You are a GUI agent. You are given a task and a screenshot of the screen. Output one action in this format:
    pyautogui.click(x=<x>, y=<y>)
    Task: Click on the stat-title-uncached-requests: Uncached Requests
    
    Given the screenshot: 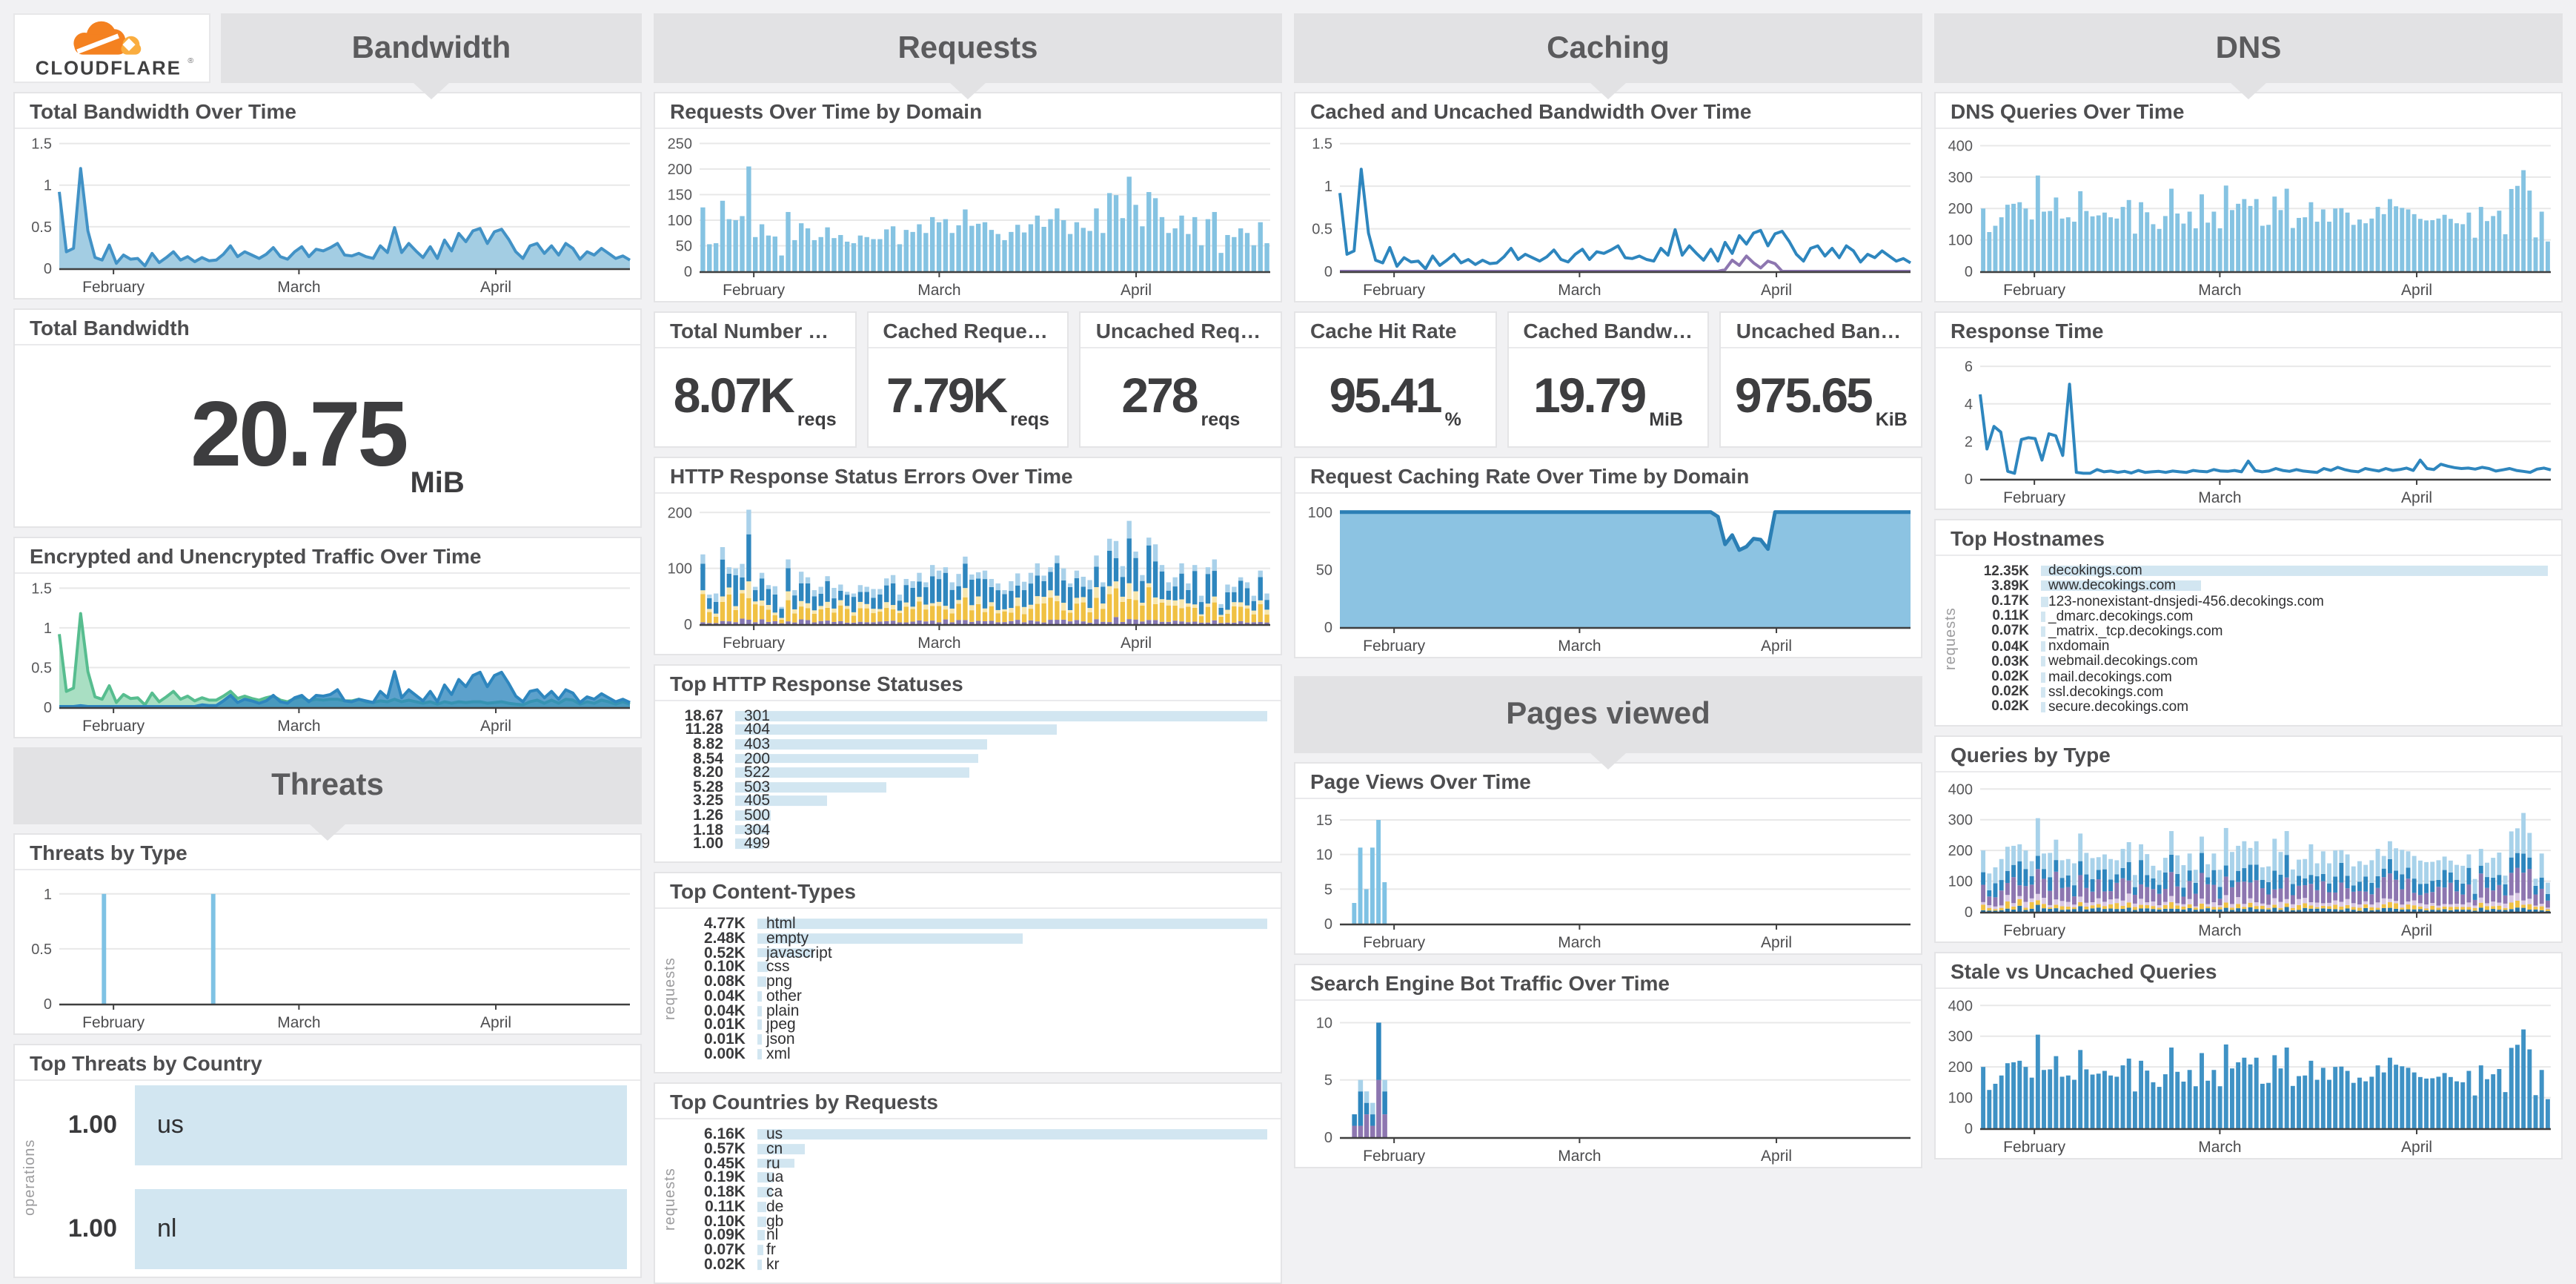 What is the action you would take?
    pyautogui.click(x=1180, y=330)
    